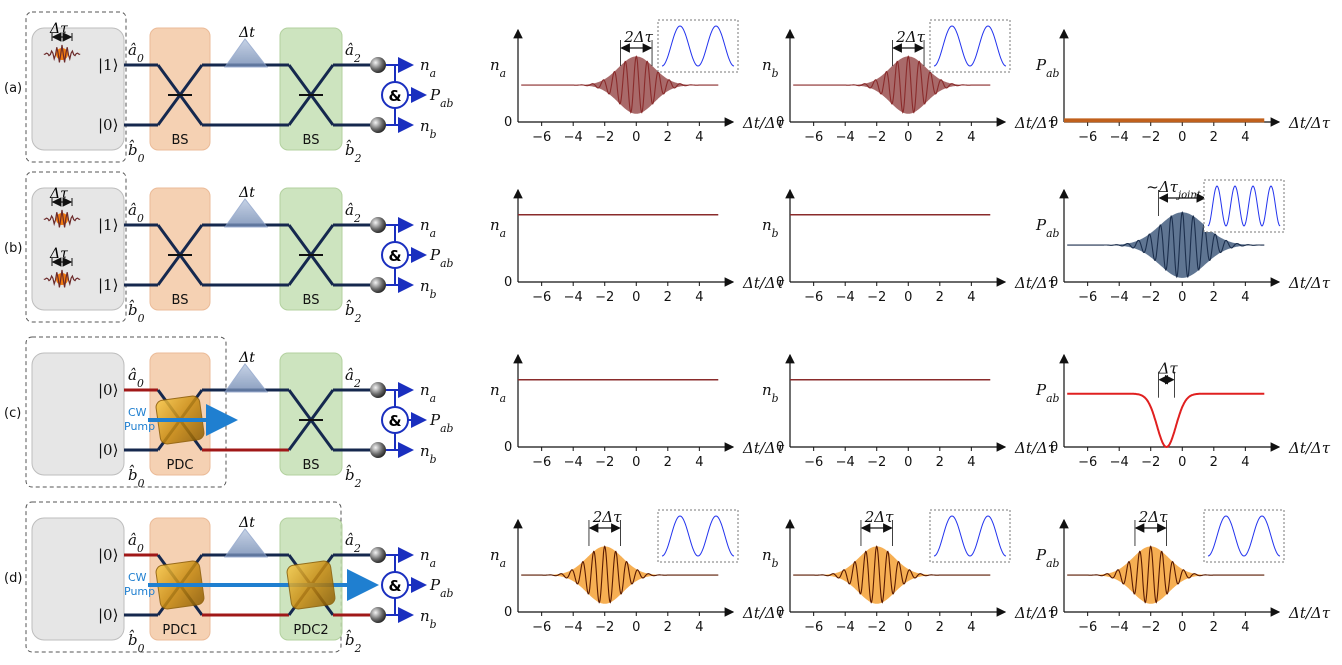  I want to click on plot-b-1: na0 Δt/Δτ−6 −4 −2 0 2 4, so click(637, 246).